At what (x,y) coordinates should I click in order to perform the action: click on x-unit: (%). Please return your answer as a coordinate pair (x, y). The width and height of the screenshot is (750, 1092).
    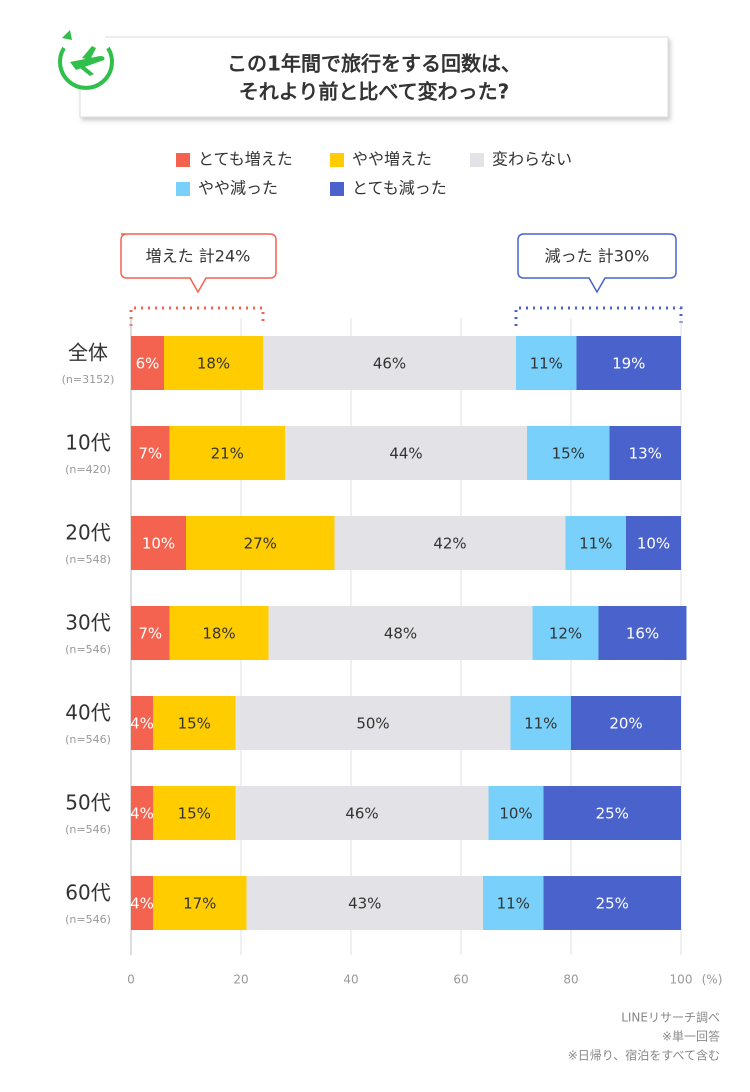
    Looking at the image, I should click on (712, 980).